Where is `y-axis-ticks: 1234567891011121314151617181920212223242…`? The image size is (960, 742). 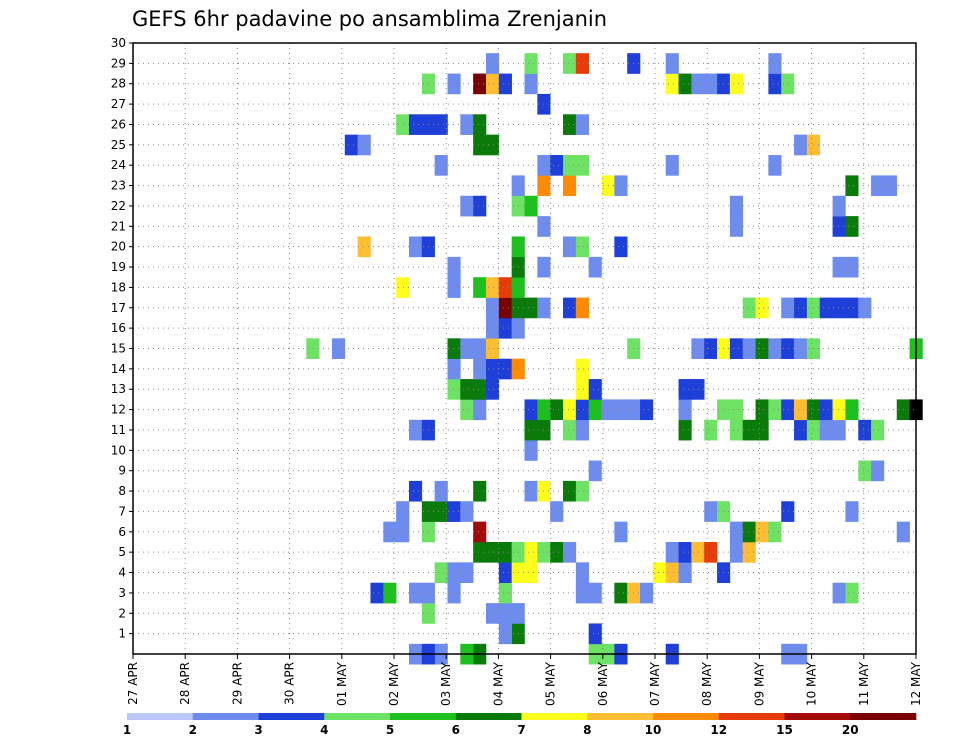
y-axis-ticks: 1234567891011121314151617181920212223242… is located at coordinates (122, 338).